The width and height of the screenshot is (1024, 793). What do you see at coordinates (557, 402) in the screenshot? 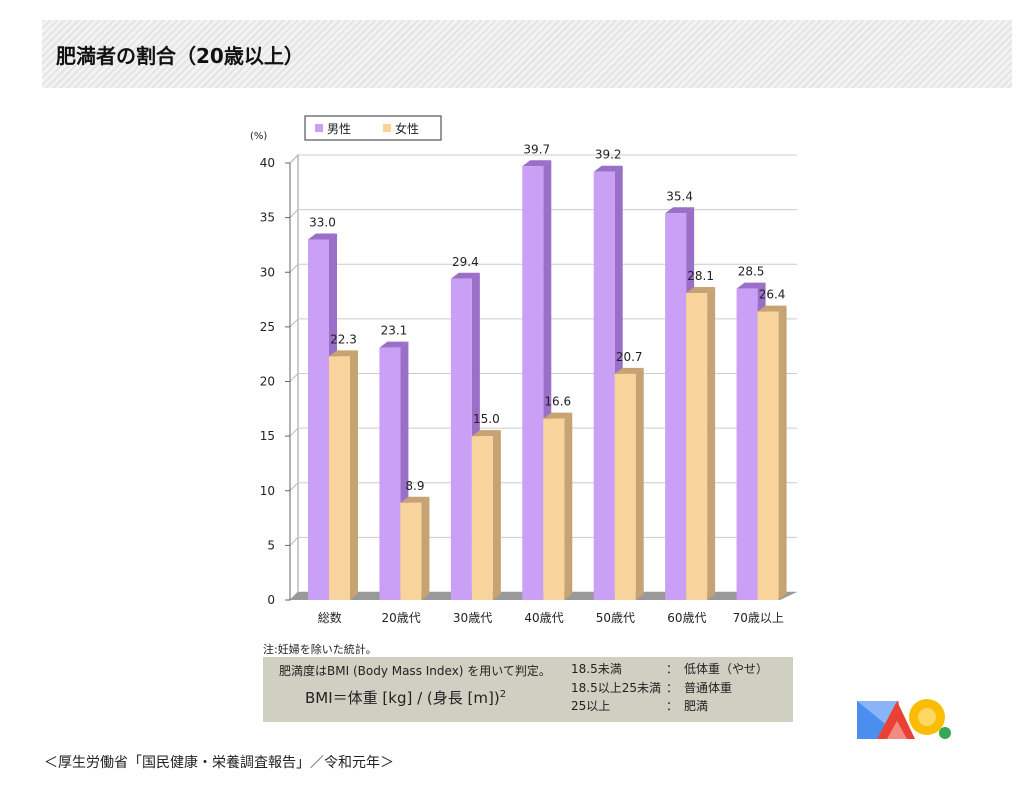
I see `data-label: 16.6` at bounding box center [557, 402].